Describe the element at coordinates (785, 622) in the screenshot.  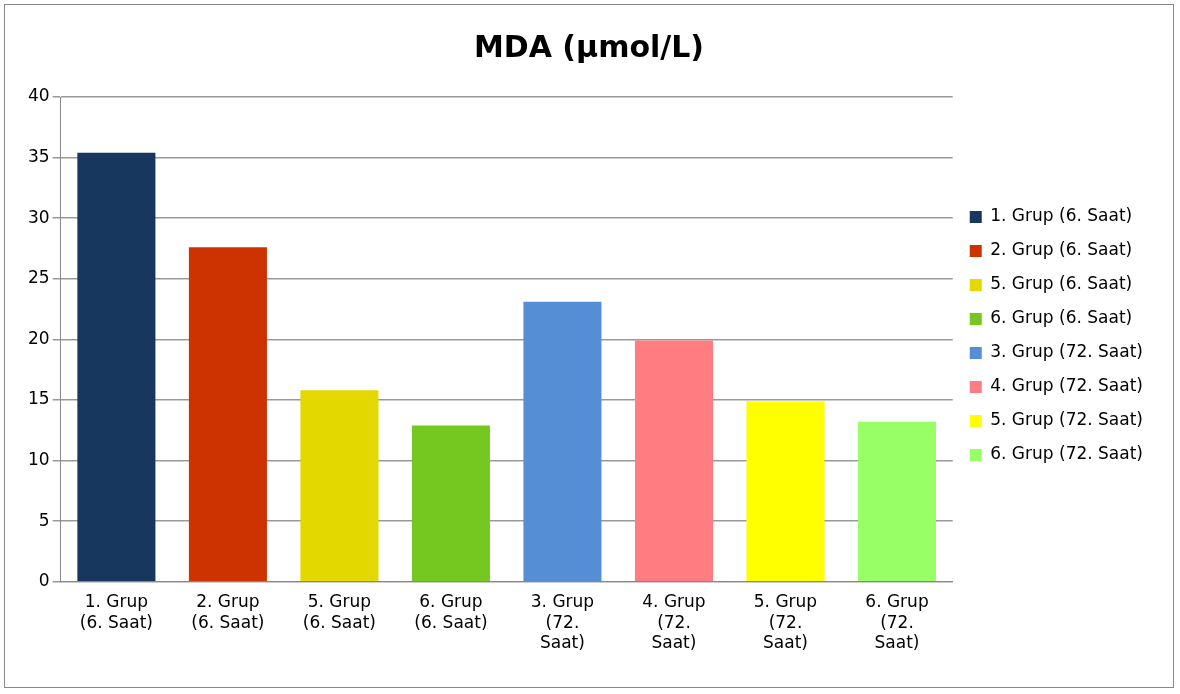
I see `x-tick-label: 5. Grup (72. Saat)` at that location.